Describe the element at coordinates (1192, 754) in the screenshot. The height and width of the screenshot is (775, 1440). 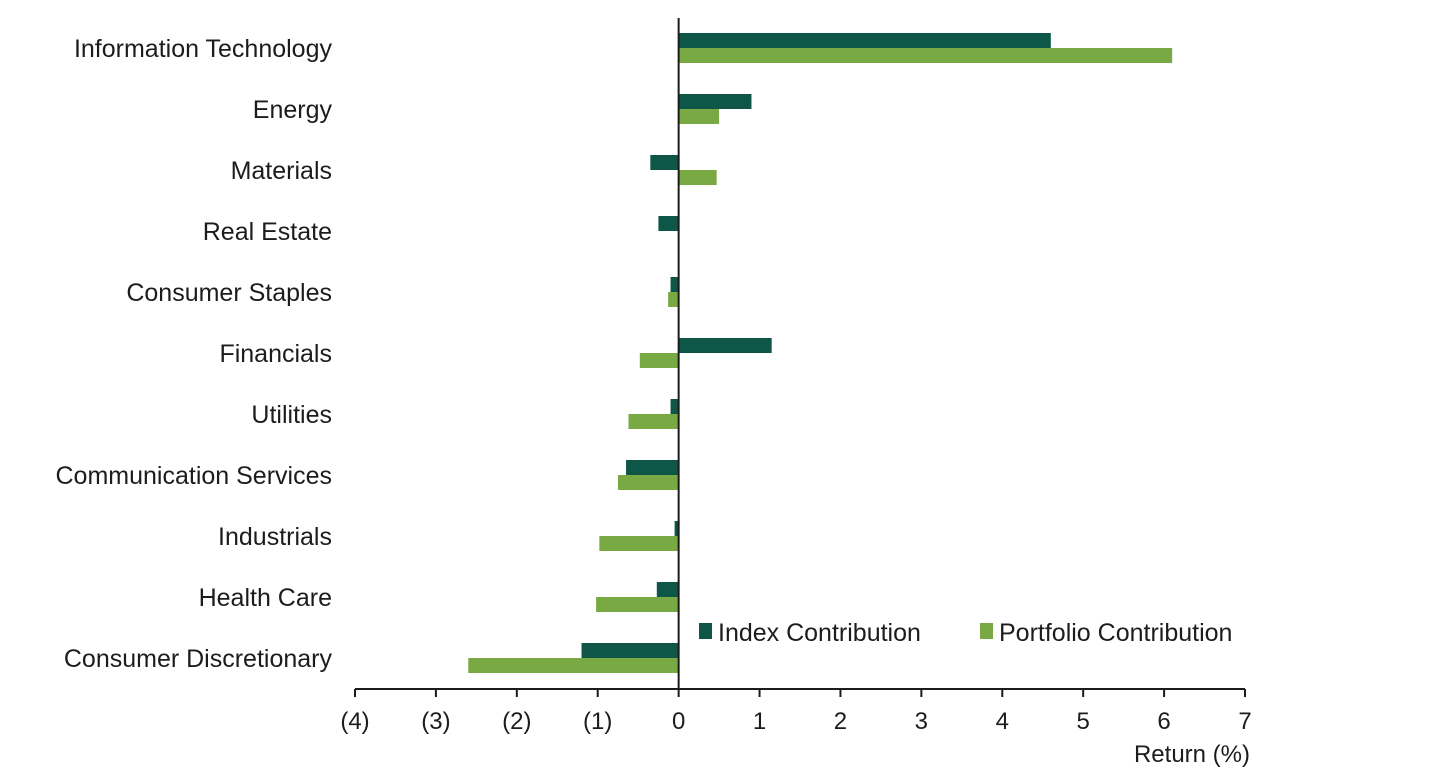
I see `x-axis-title: Return (%)` at that location.